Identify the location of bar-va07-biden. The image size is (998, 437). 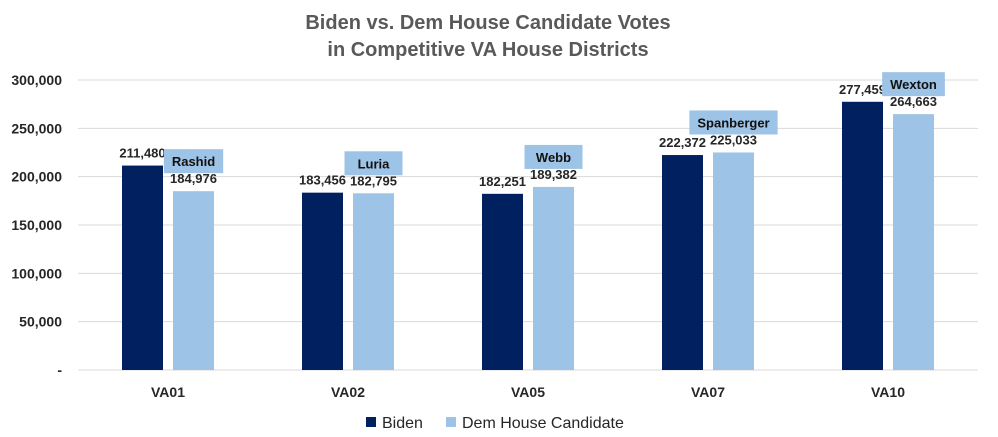
(682, 262).